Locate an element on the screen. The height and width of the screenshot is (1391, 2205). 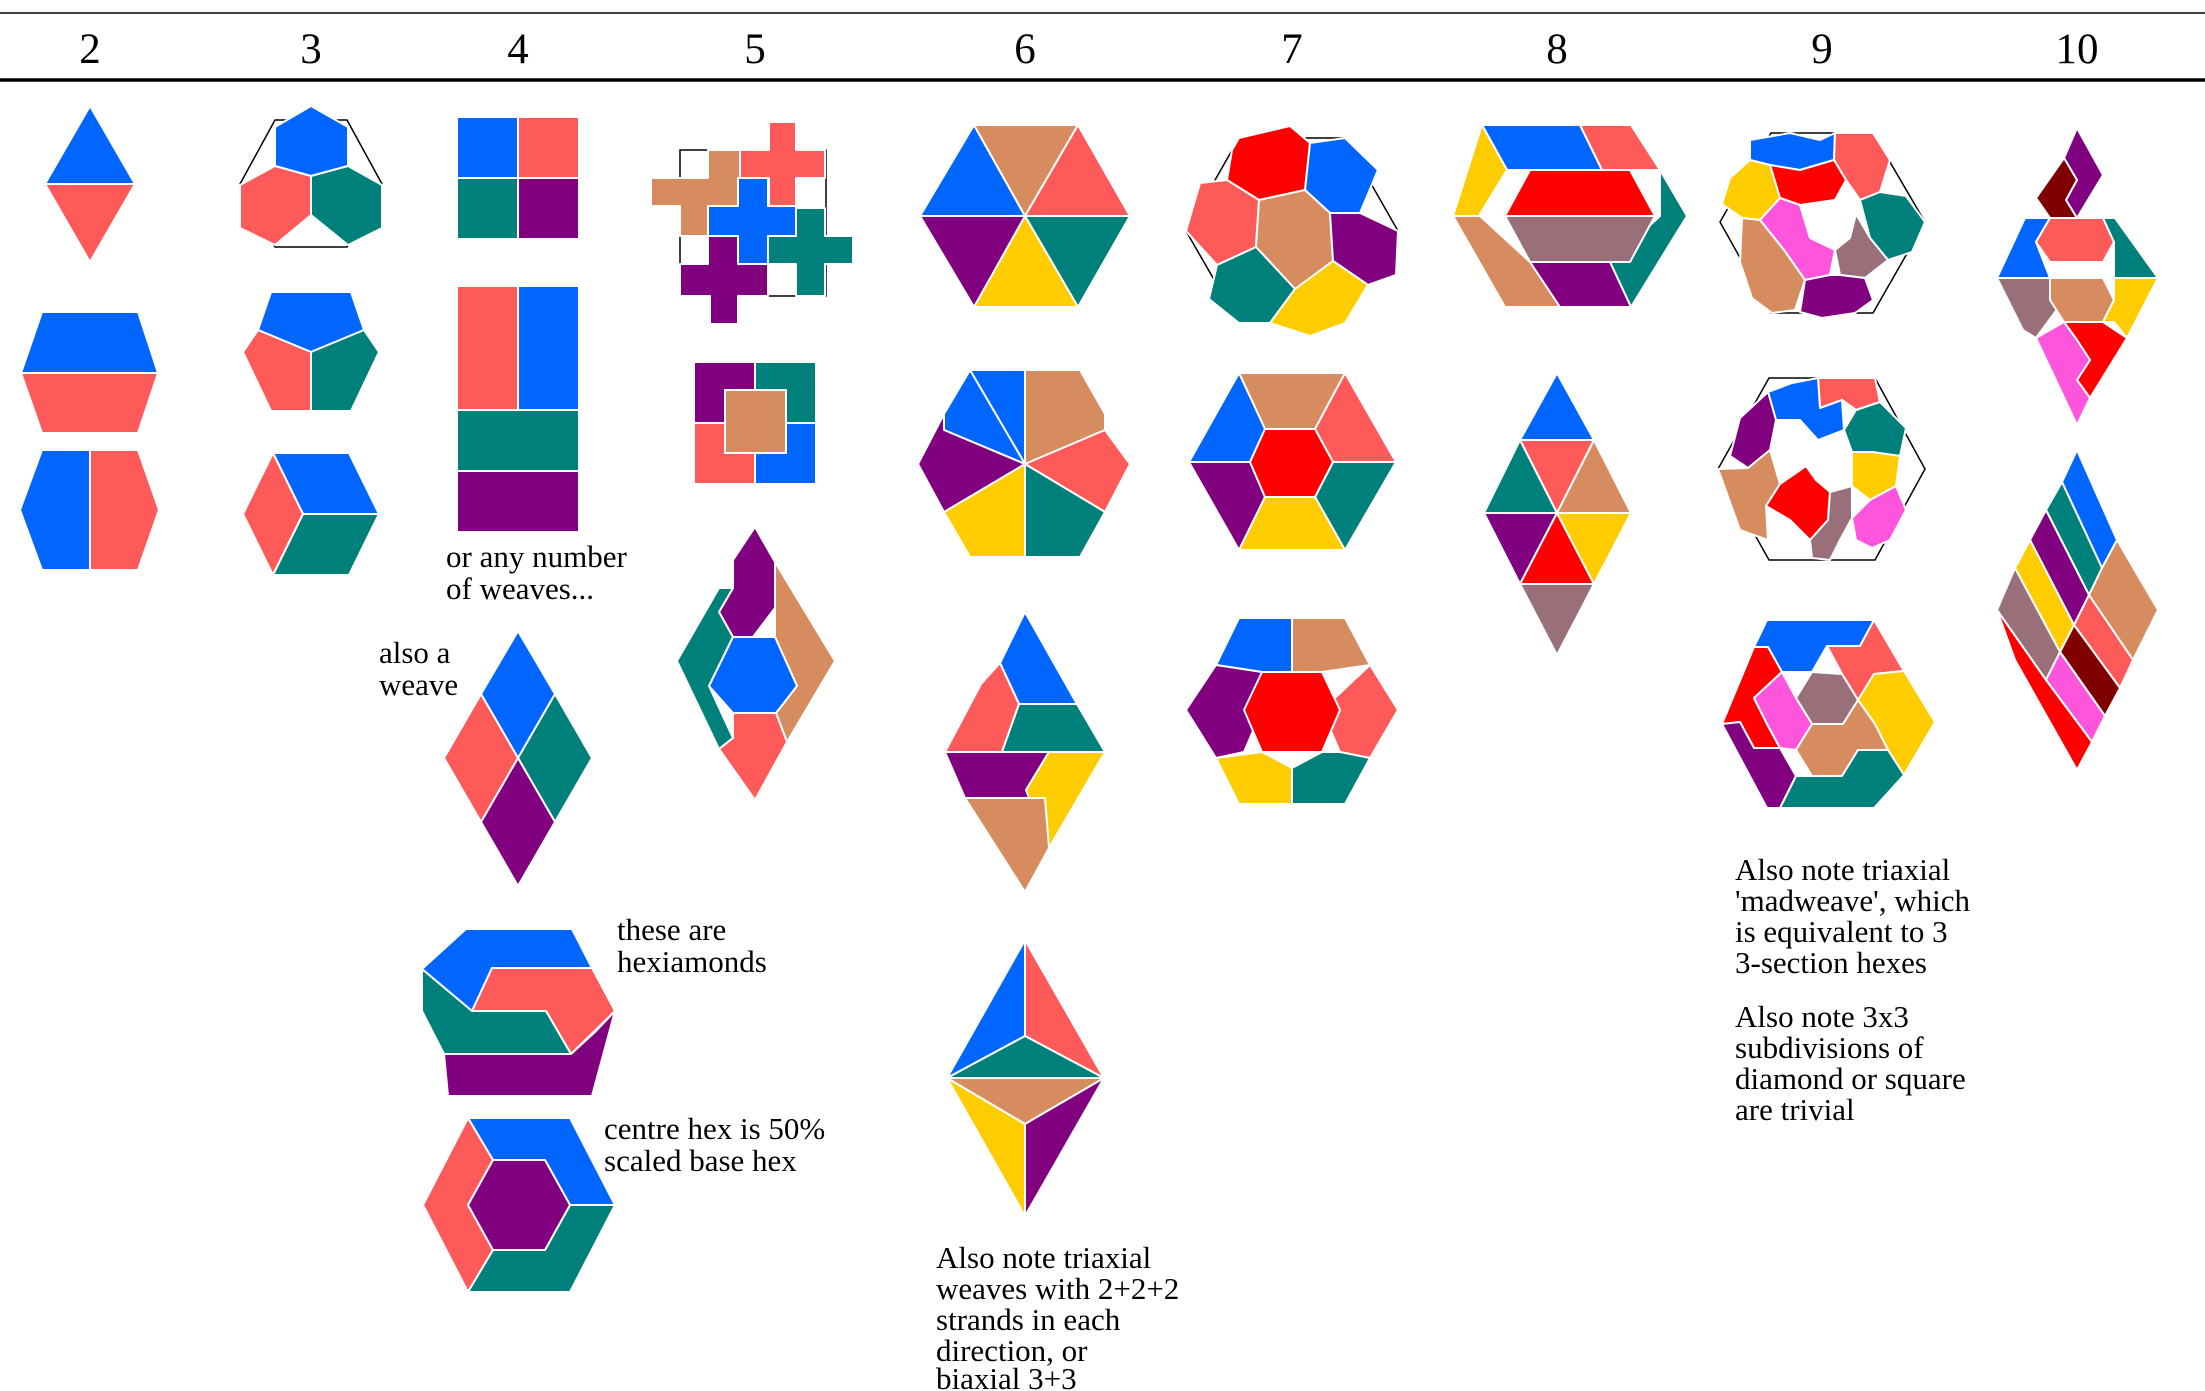
col6-hex-triangles is located at coordinates (1025, 216).